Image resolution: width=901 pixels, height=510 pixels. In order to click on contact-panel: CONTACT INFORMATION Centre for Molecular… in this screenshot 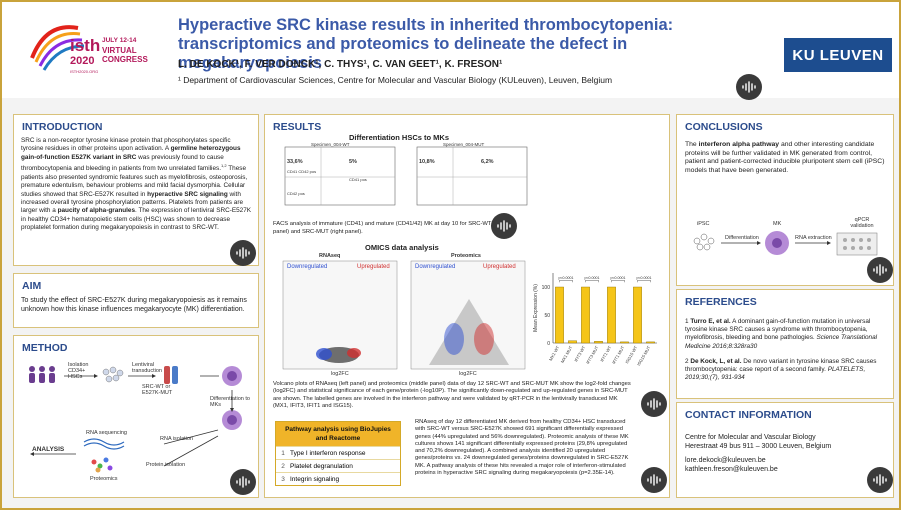, I will do `click(785, 450)`.